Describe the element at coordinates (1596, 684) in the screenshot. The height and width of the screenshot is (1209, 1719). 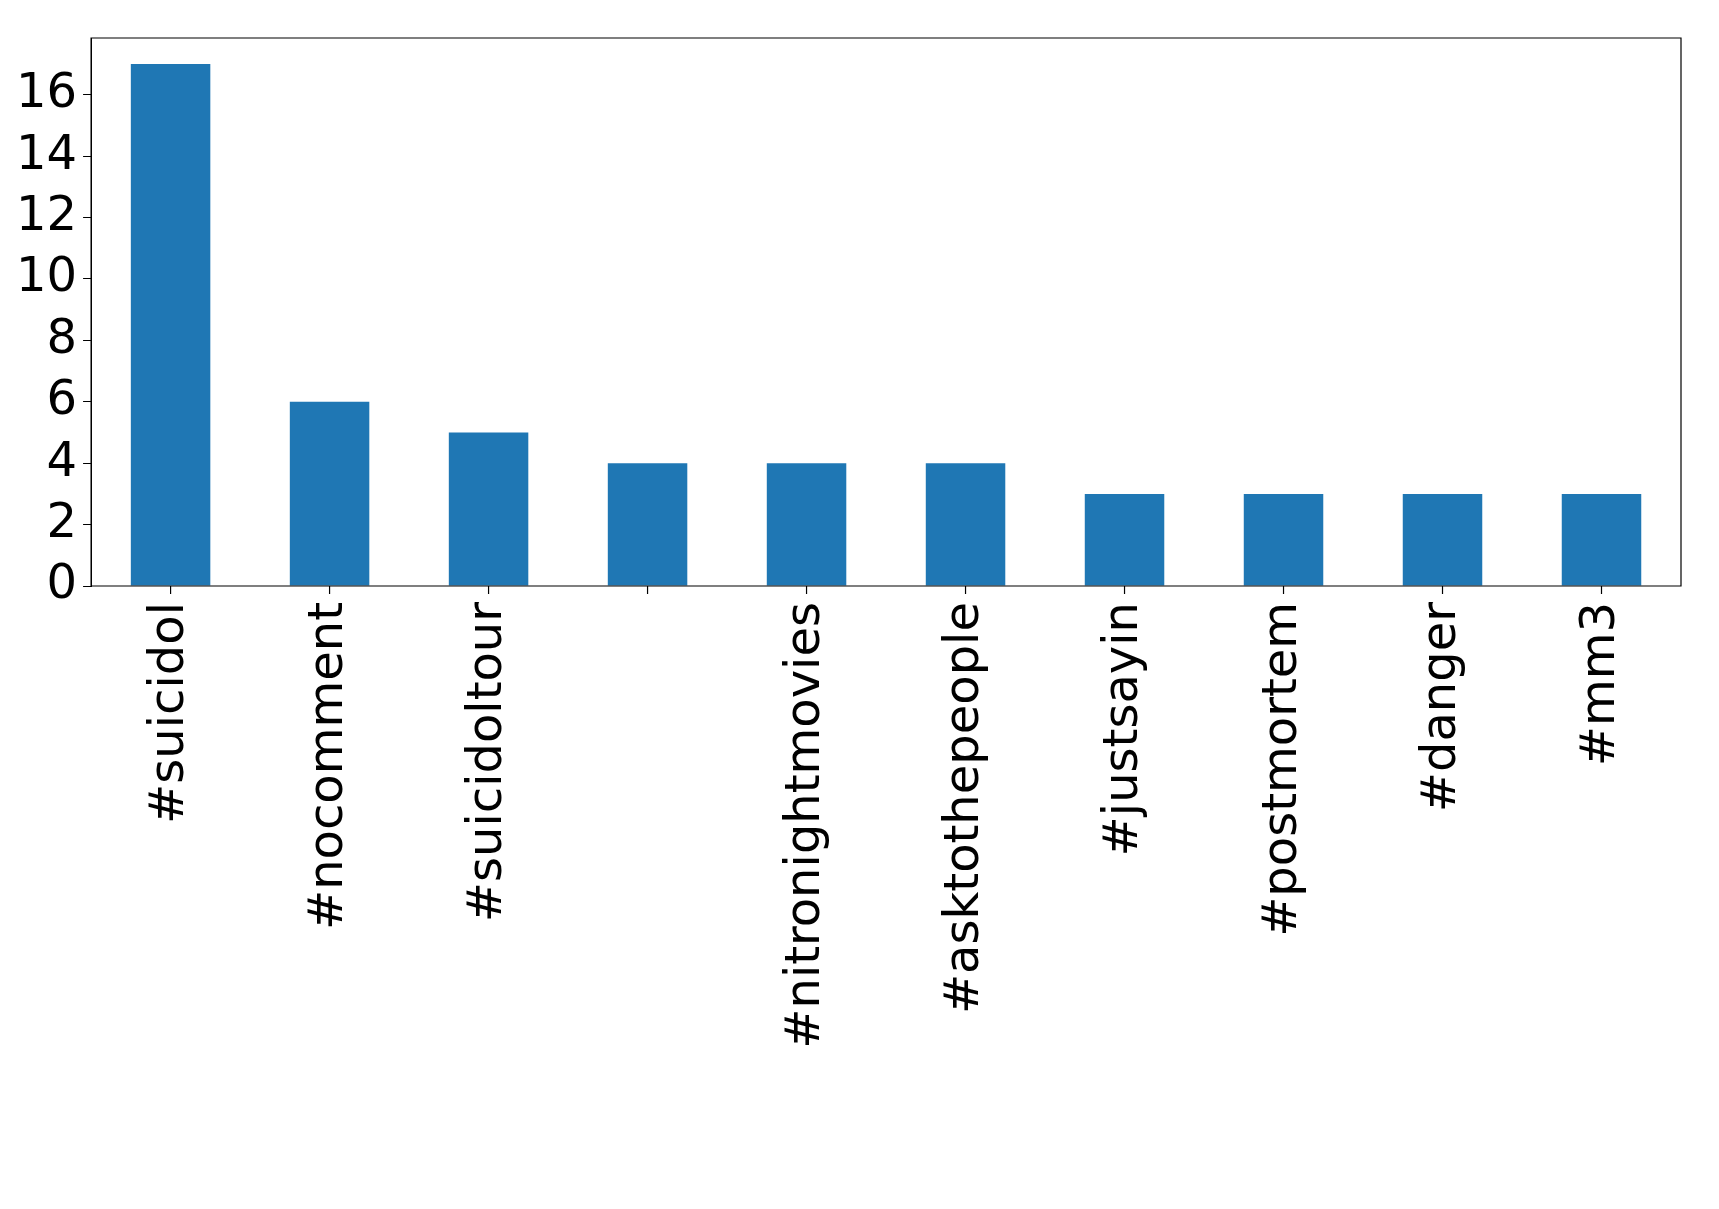
I see `x-tick-label: #mm3` at that location.